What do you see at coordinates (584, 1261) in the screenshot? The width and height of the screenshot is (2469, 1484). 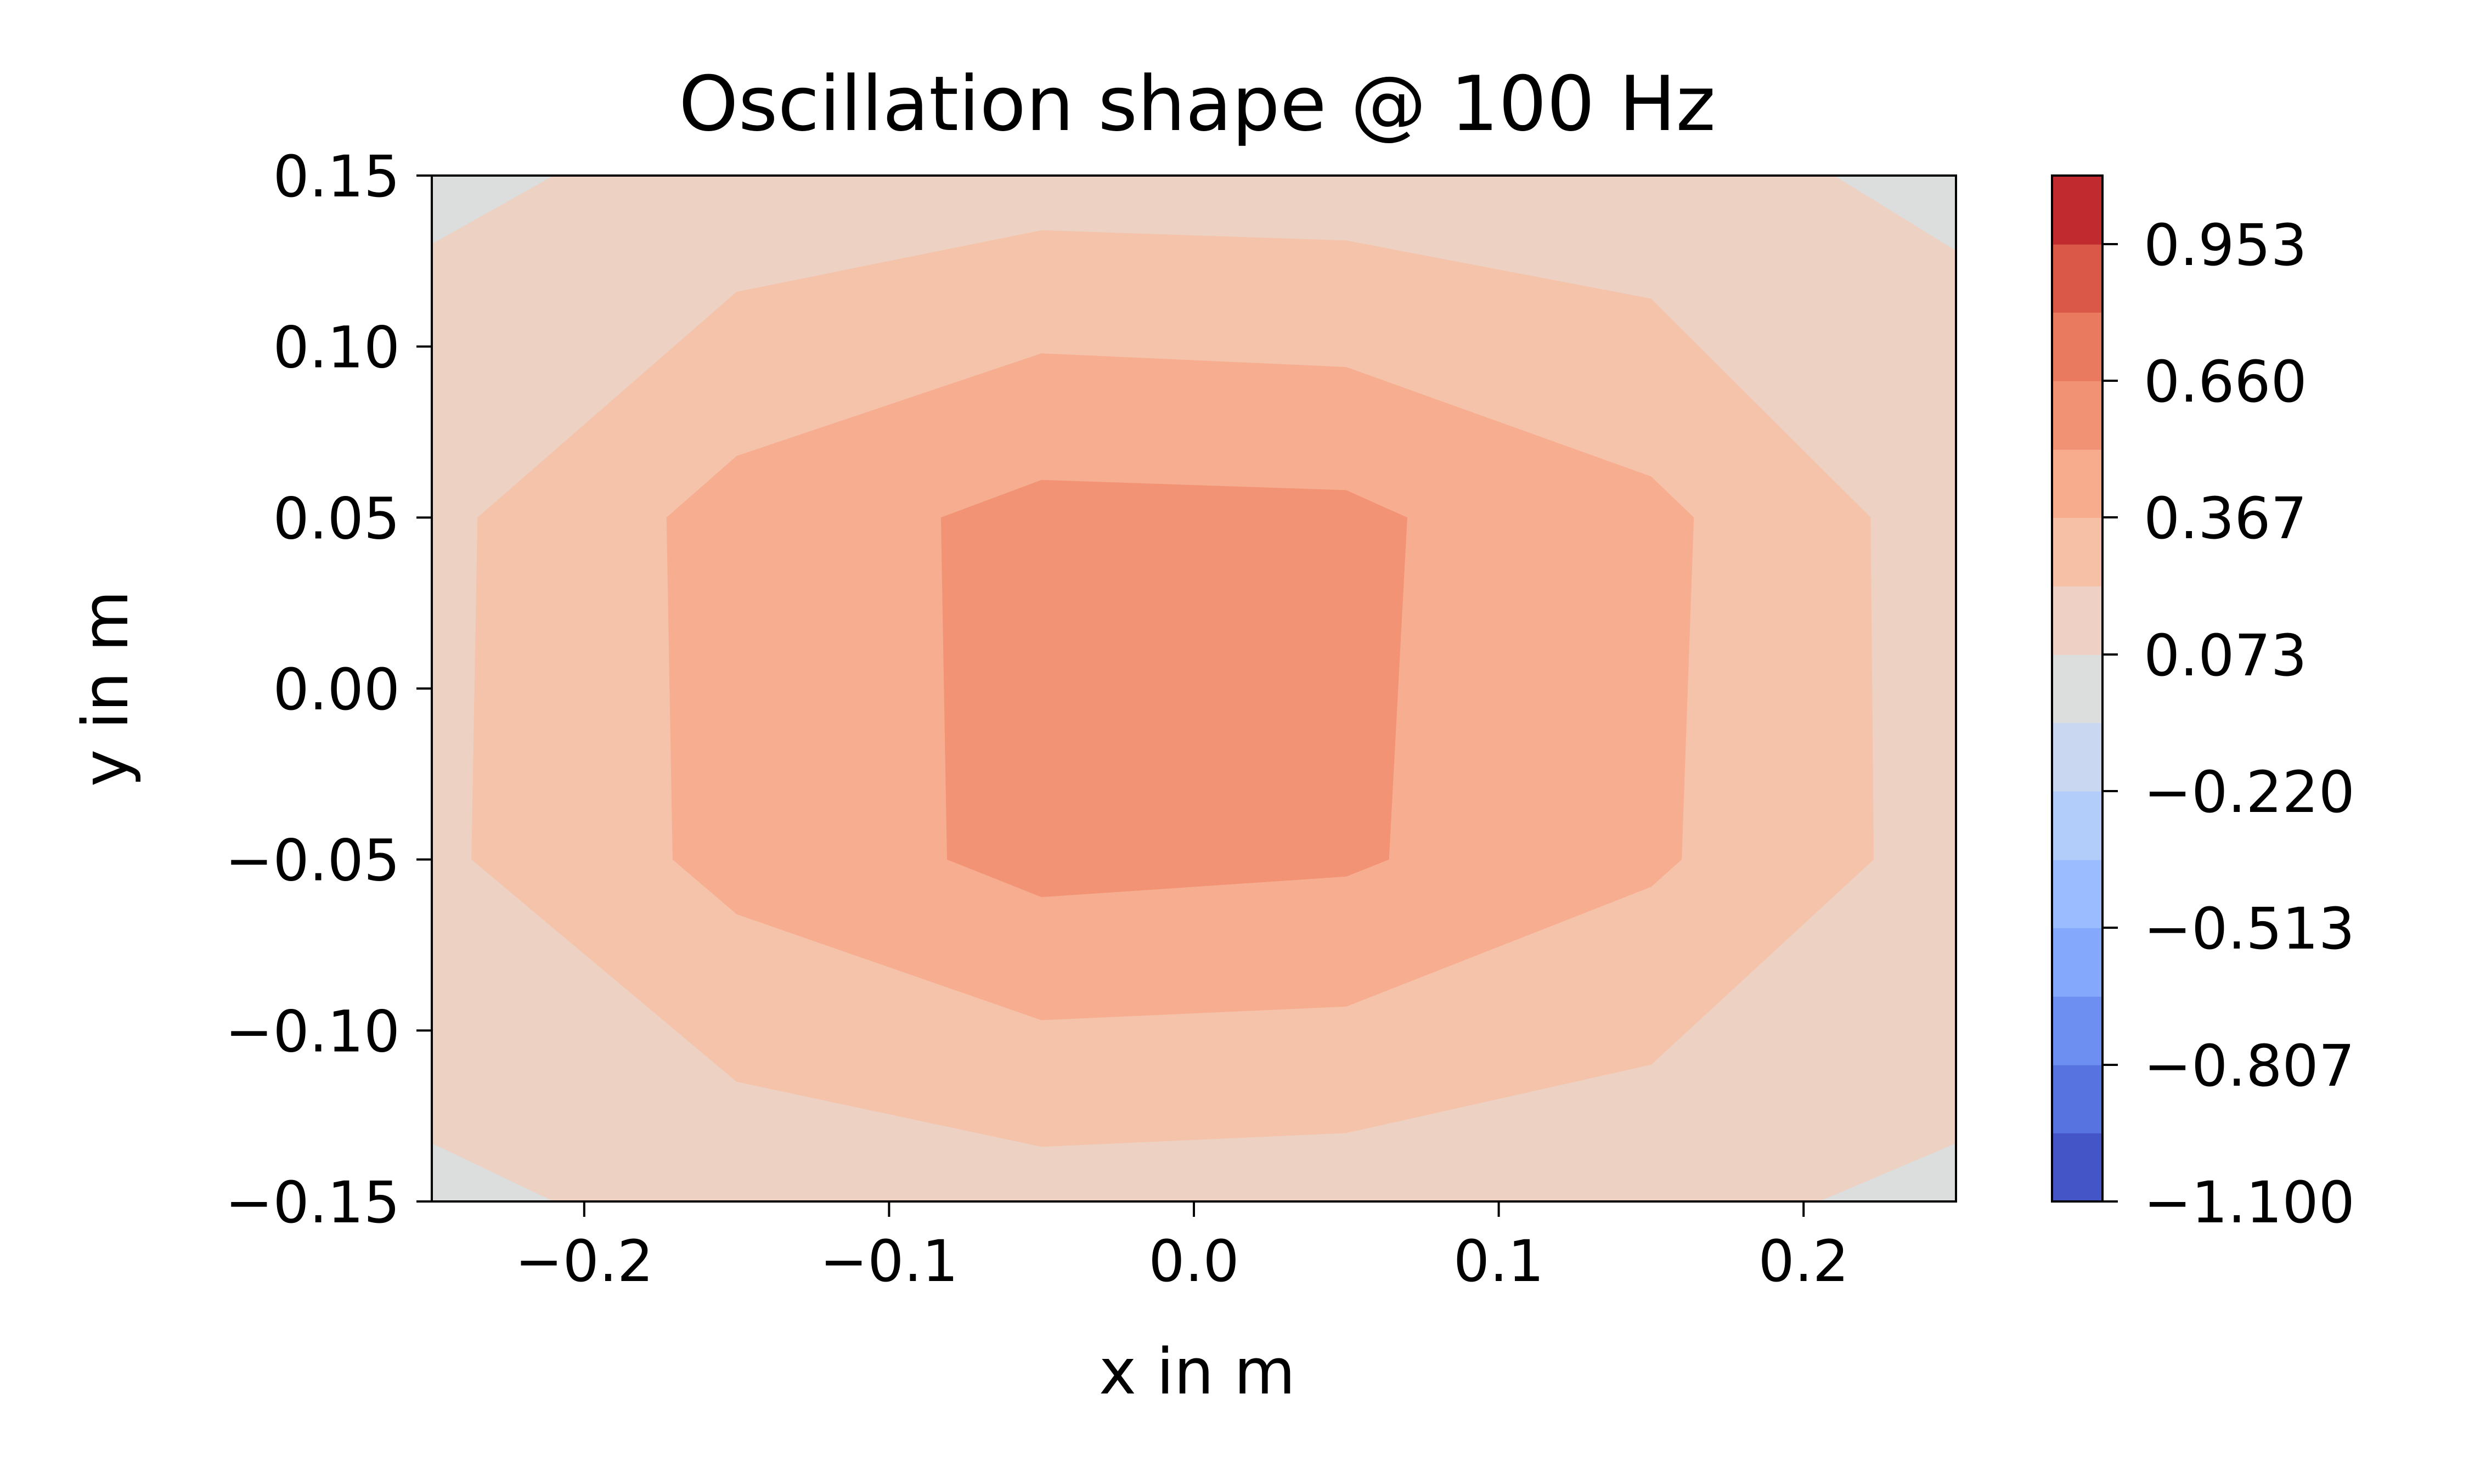 I see `x-tick-label: −0.2` at bounding box center [584, 1261].